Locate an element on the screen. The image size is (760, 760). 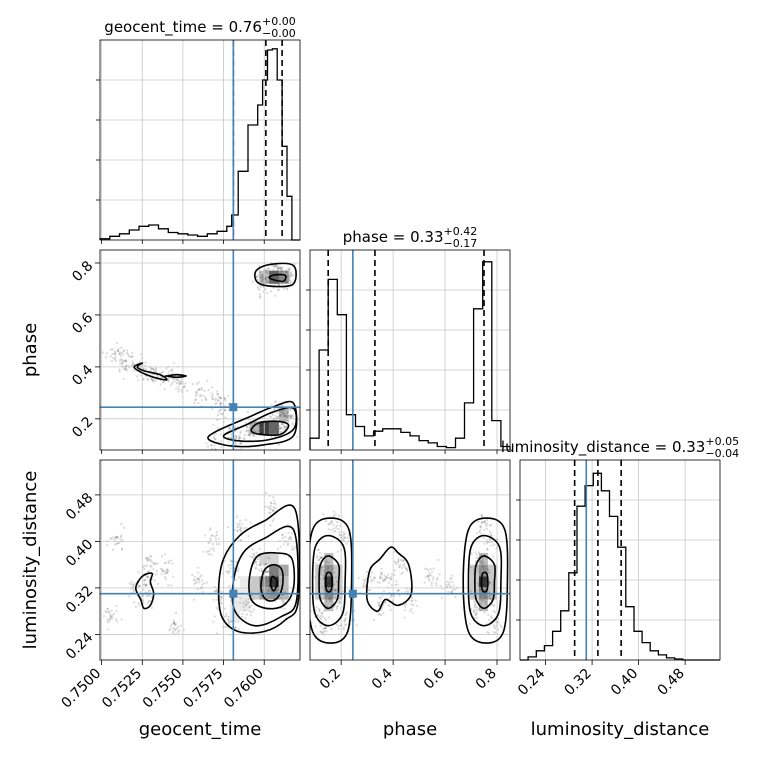
title-plus: +0.00 is located at coordinates (279, 21).